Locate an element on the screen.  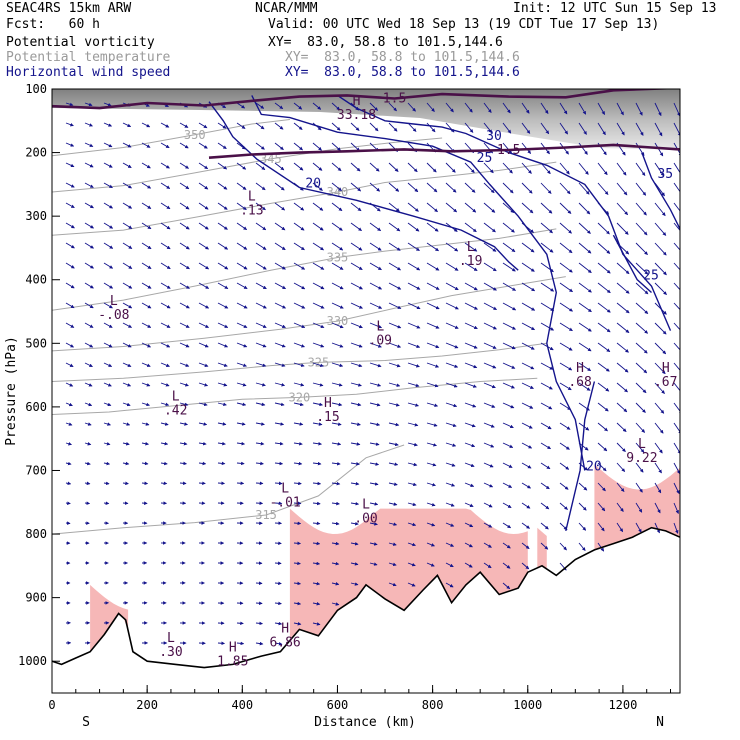
extremum-value: .00 is located at coordinates (365, 519).